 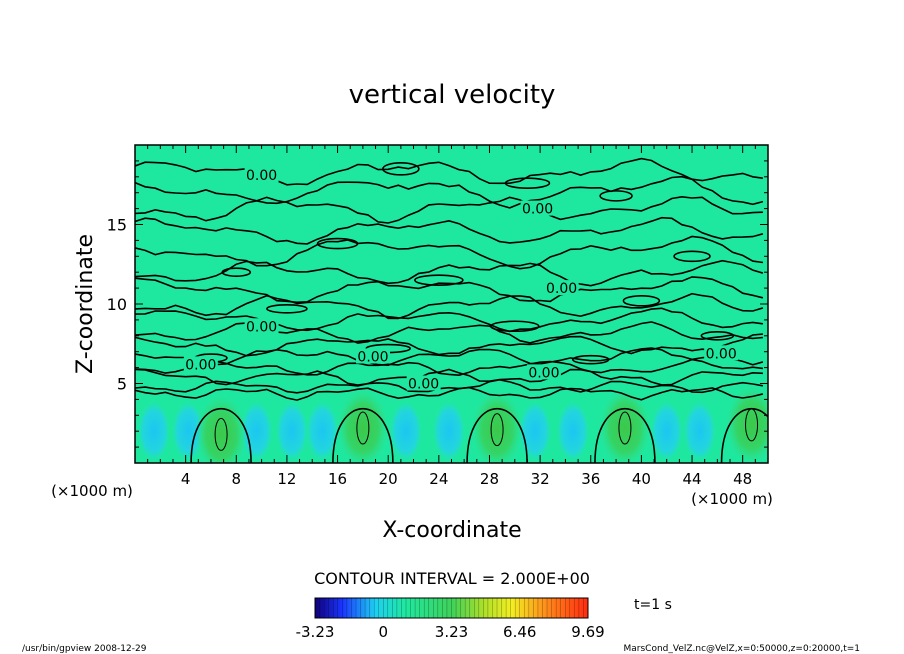 I want to click on x-axis-label: X-coordinate, so click(x=451, y=530).